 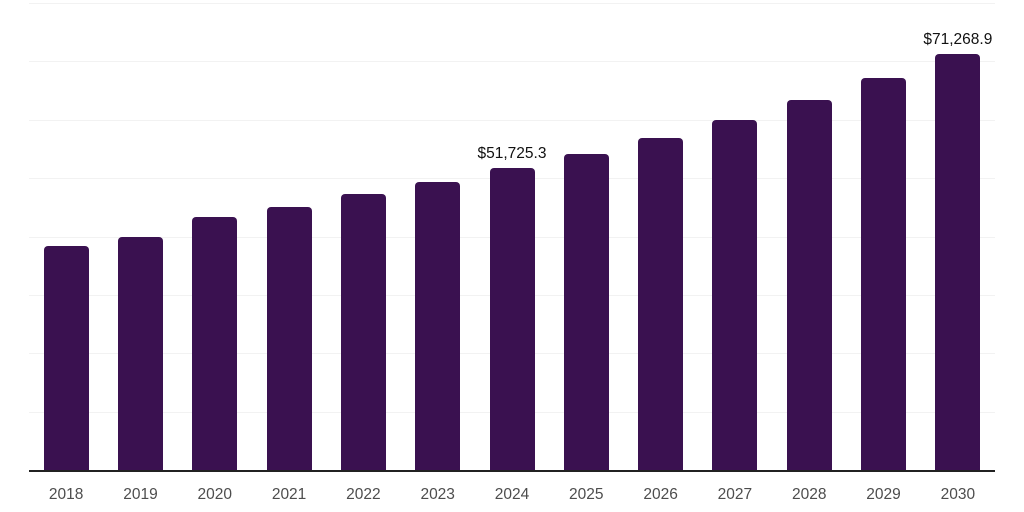 I want to click on bar-2023, so click(x=438, y=325).